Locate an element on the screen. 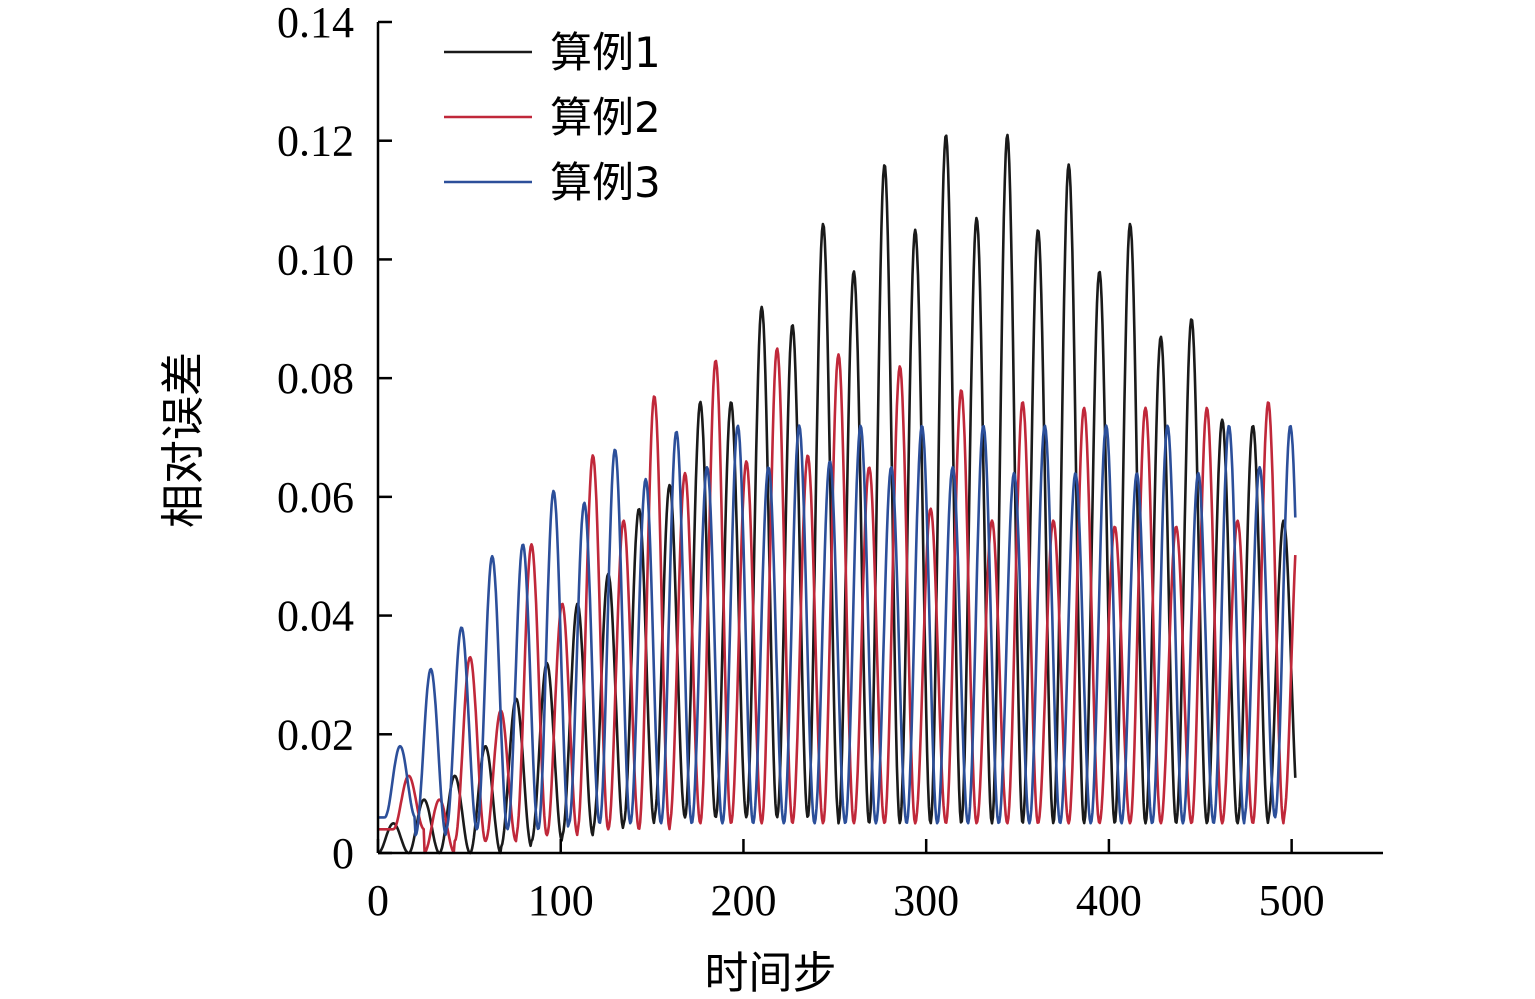  x-tick-label: 300 is located at coordinates (926, 900).